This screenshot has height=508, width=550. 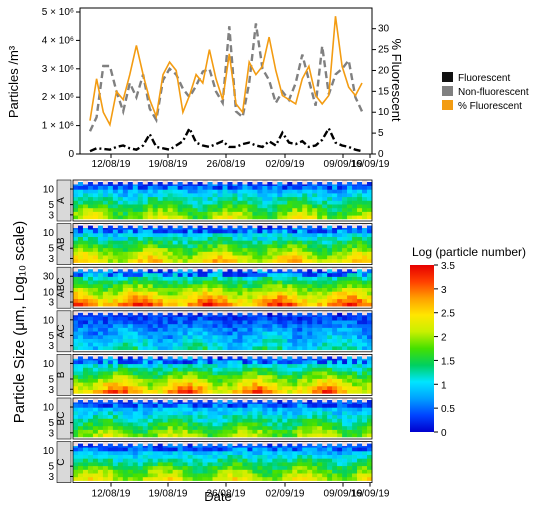 What do you see at coordinates (384, 112) in the screenshot?
I see `right-y-tick-label: 10` at bounding box center [384, 112].